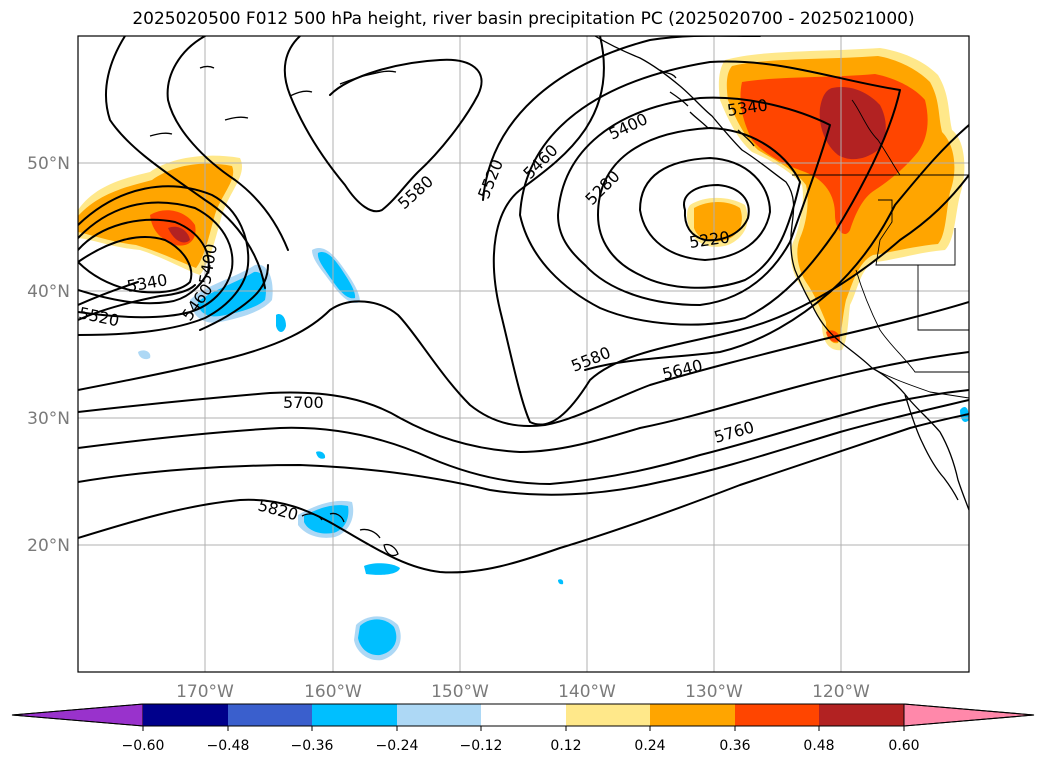 Image resolution: width=1047 pixels, height=765 pixels. What do you see at coordinates (714, 692) in the screenshot?
I see `lon-tick-label: 130°W` at bounding box center [714, 692].